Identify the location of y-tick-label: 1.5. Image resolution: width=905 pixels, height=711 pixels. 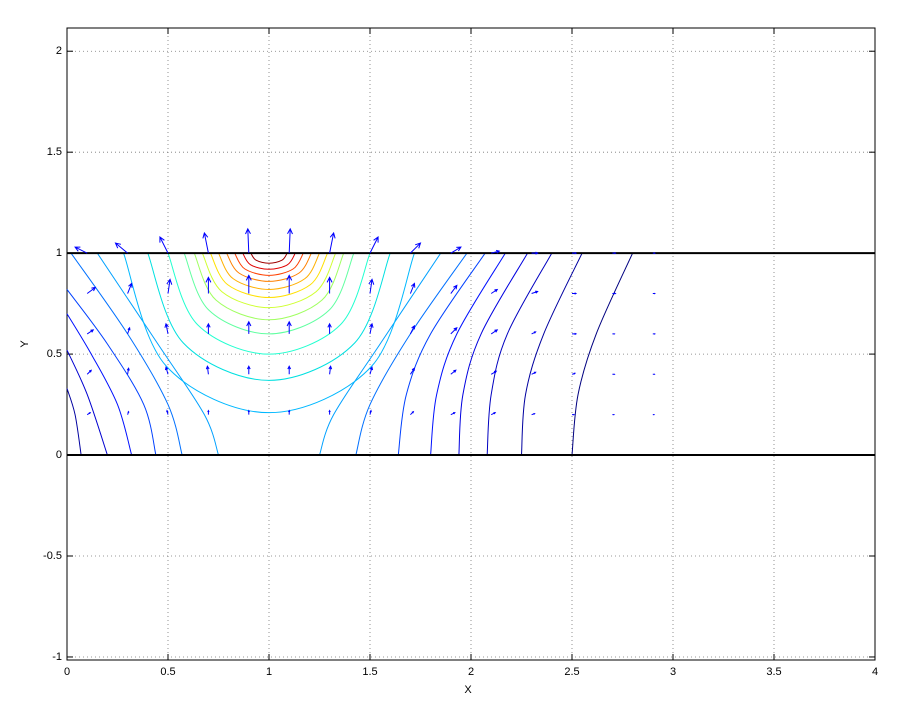
(54, 152).